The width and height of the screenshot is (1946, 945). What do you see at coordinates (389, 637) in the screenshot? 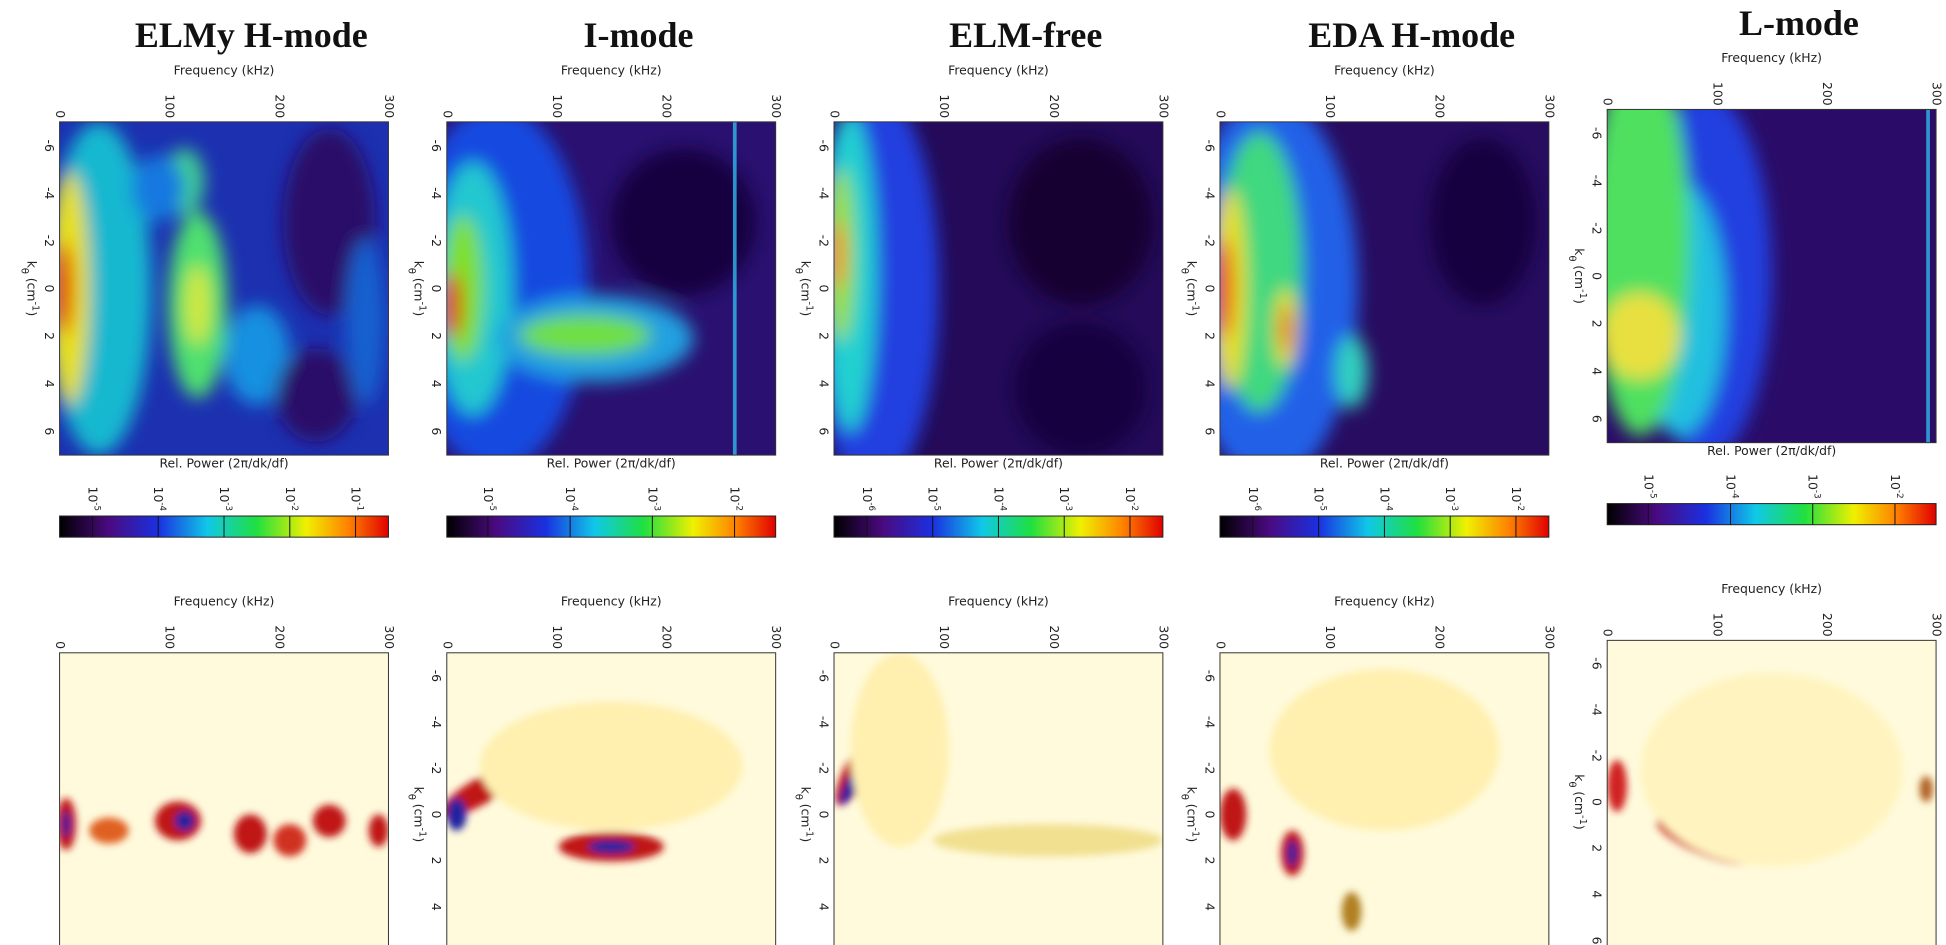
I see `x-tick-label: 300` at bounding box center [389, 637].